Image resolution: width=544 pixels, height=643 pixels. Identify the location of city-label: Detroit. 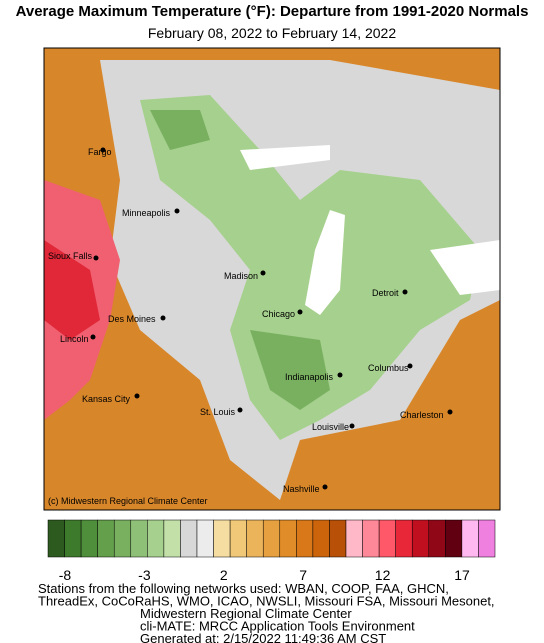
(385, 293).